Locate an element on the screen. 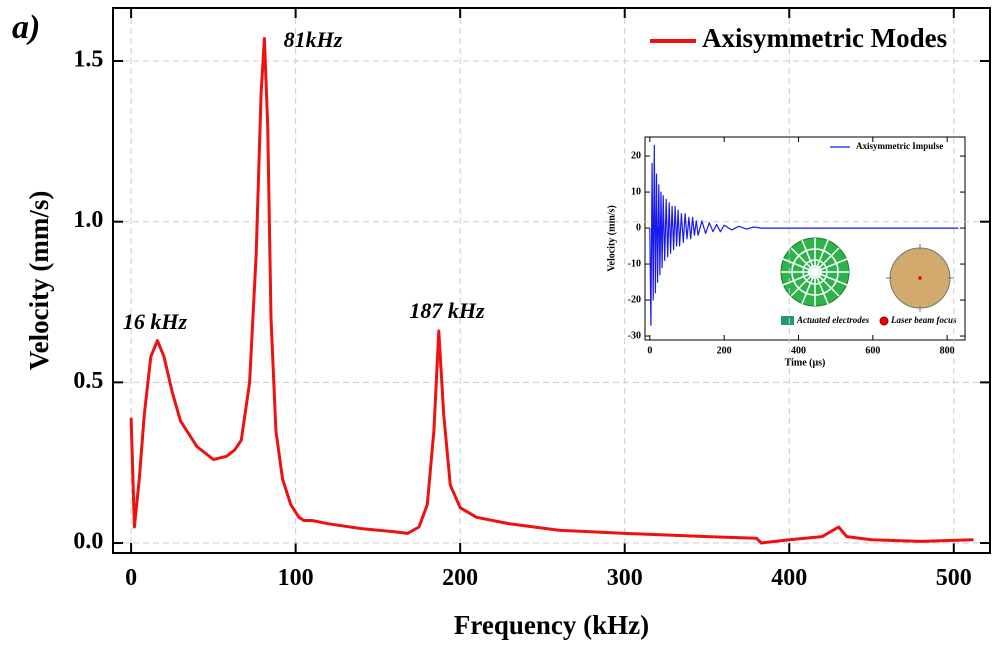  electrode-label: Actuated electrodes is located at coordinates (833, 320).